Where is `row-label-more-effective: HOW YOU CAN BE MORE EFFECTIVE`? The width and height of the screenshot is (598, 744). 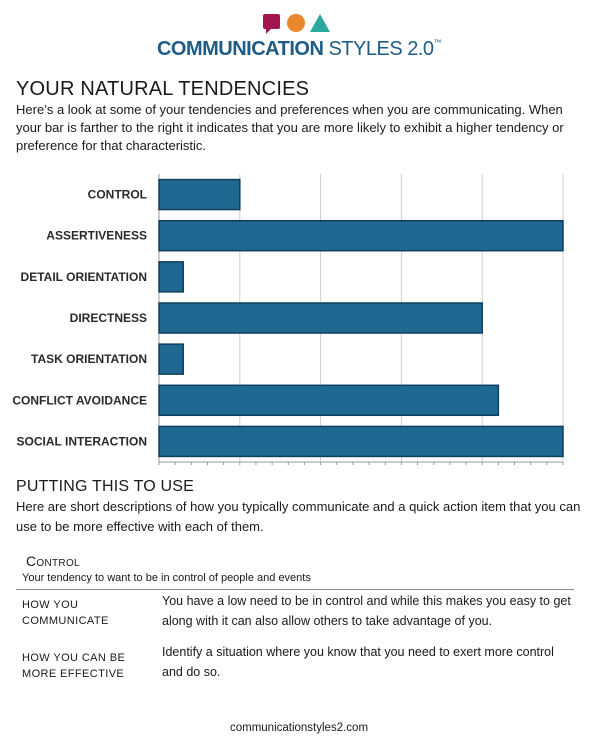 row-label-more-effective: HOW YOU CAN BE MORE EFFECTIVE is located at coordinates (87, 666).